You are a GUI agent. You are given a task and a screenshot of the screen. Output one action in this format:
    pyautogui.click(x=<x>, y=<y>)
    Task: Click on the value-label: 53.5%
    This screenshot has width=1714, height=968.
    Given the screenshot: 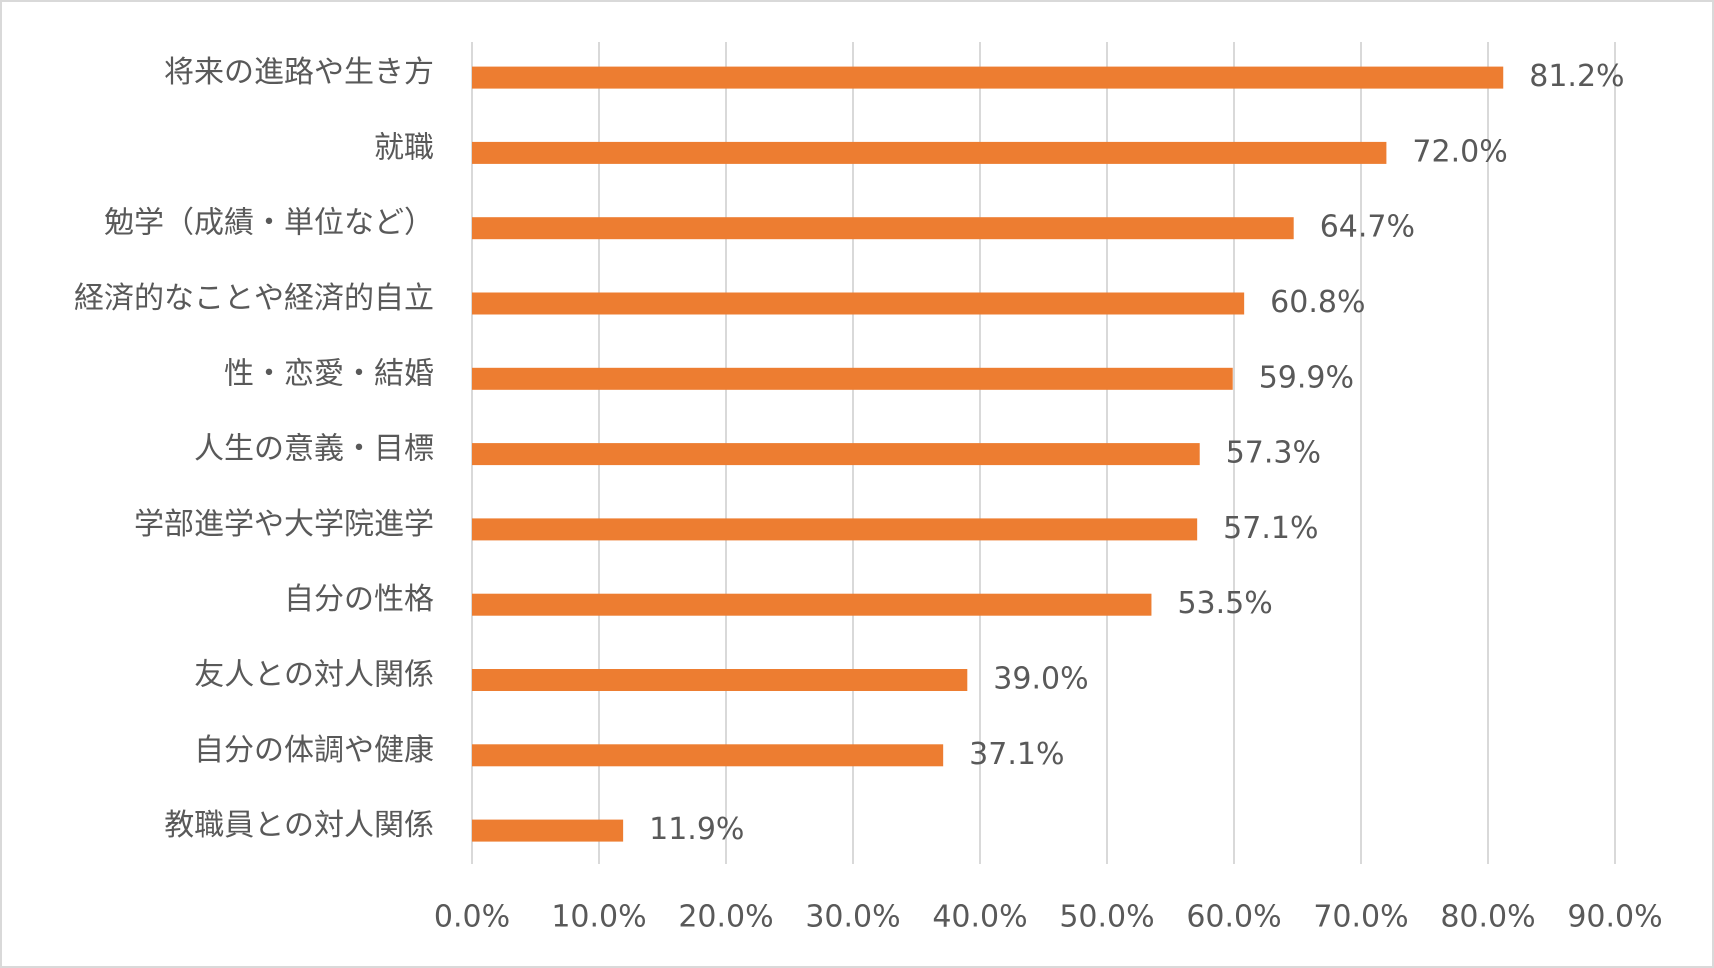 What is the action you would take?
    pyautogui.click(x=1224, y=603)
    